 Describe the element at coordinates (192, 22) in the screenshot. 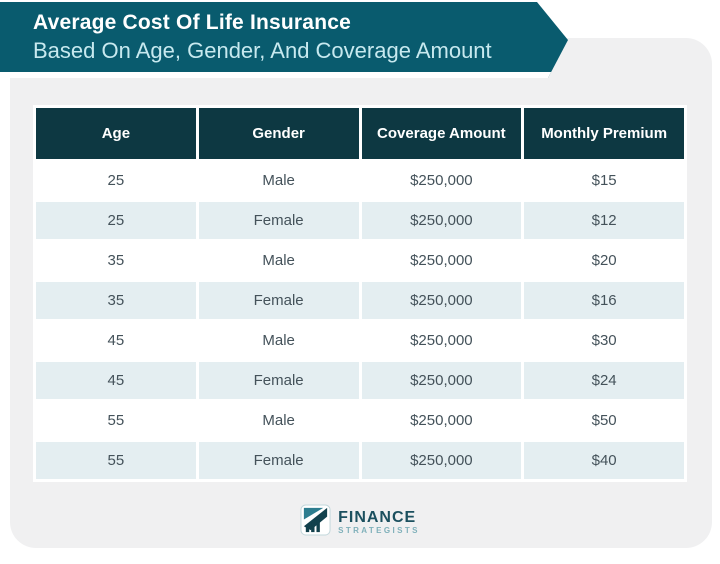

I see `page-title: Average Cost Of Life Insurance` at that location.